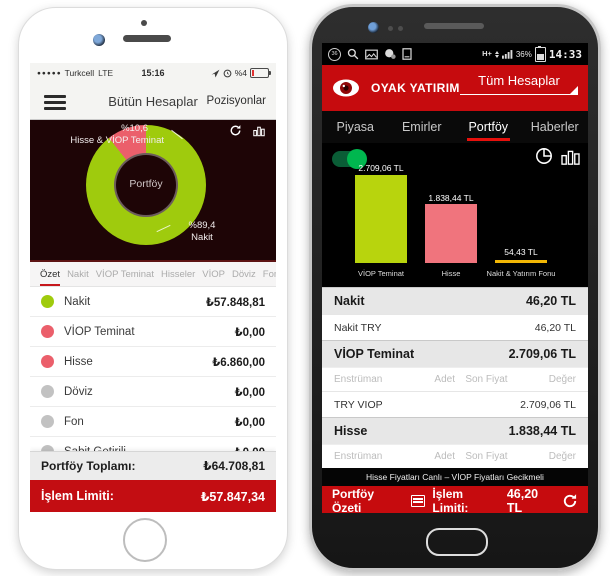  I want to click on bottom-action-bar: Portföy Özeti İşlem Limiti: 46,20 TL, so click(455, 499).